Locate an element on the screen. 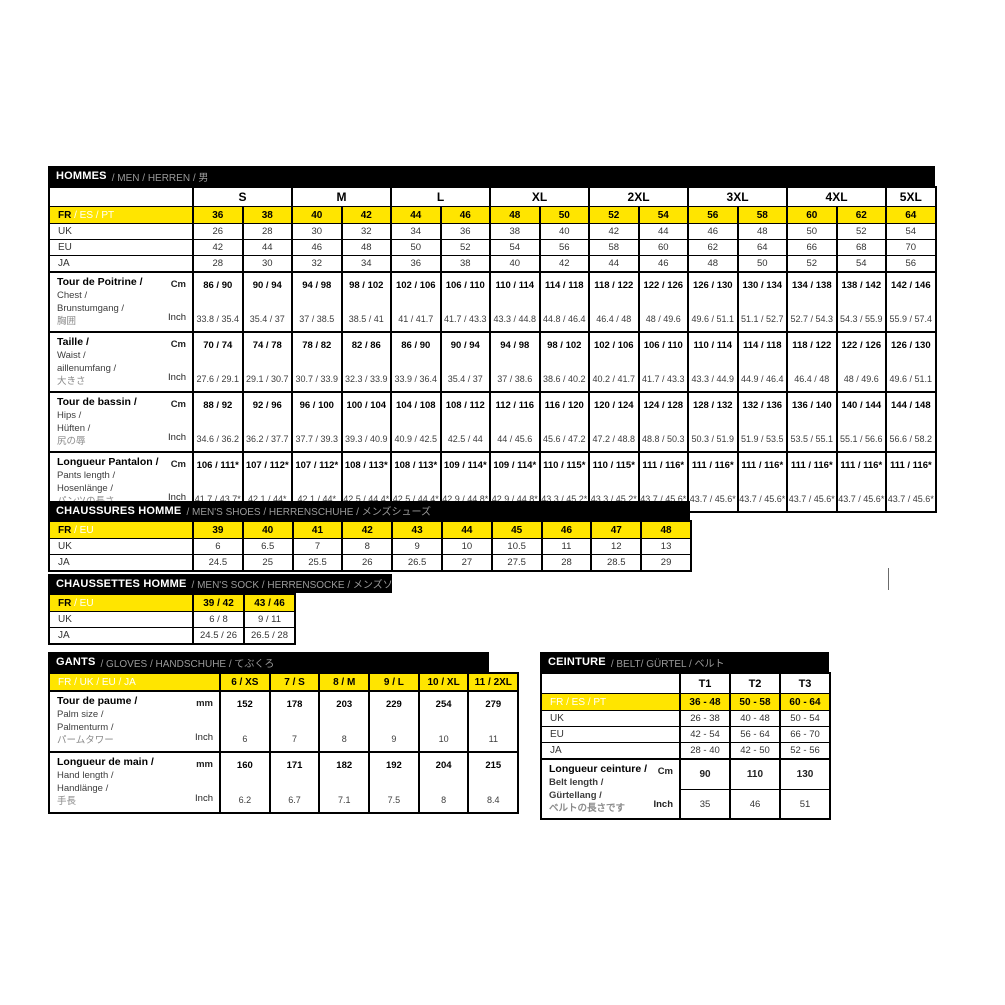 This screenshot has height=1005, width=1005. bottom-value: 52.7 / 54.3 is located at coordinates (812, 319).